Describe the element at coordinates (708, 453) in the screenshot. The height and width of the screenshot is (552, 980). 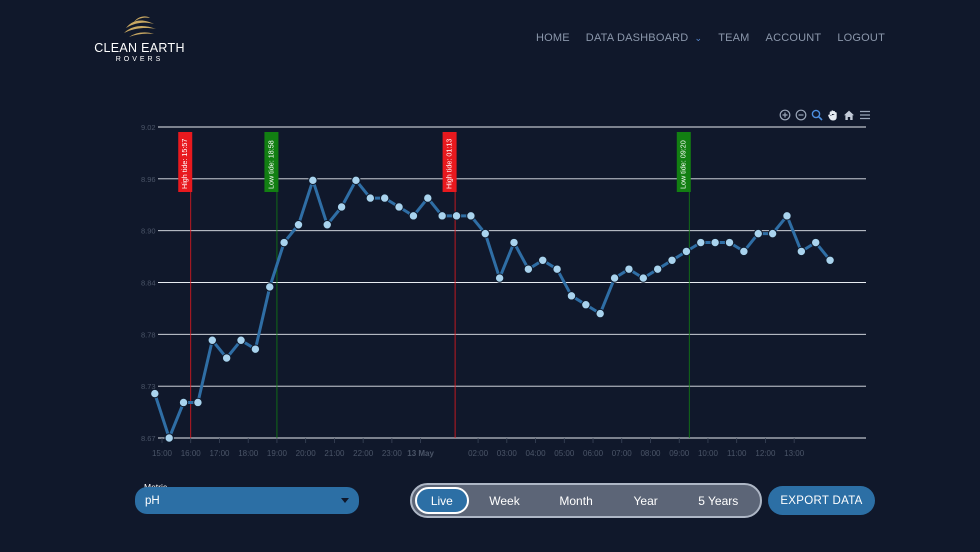
I see `x-tick-label: 10:00` at that location.